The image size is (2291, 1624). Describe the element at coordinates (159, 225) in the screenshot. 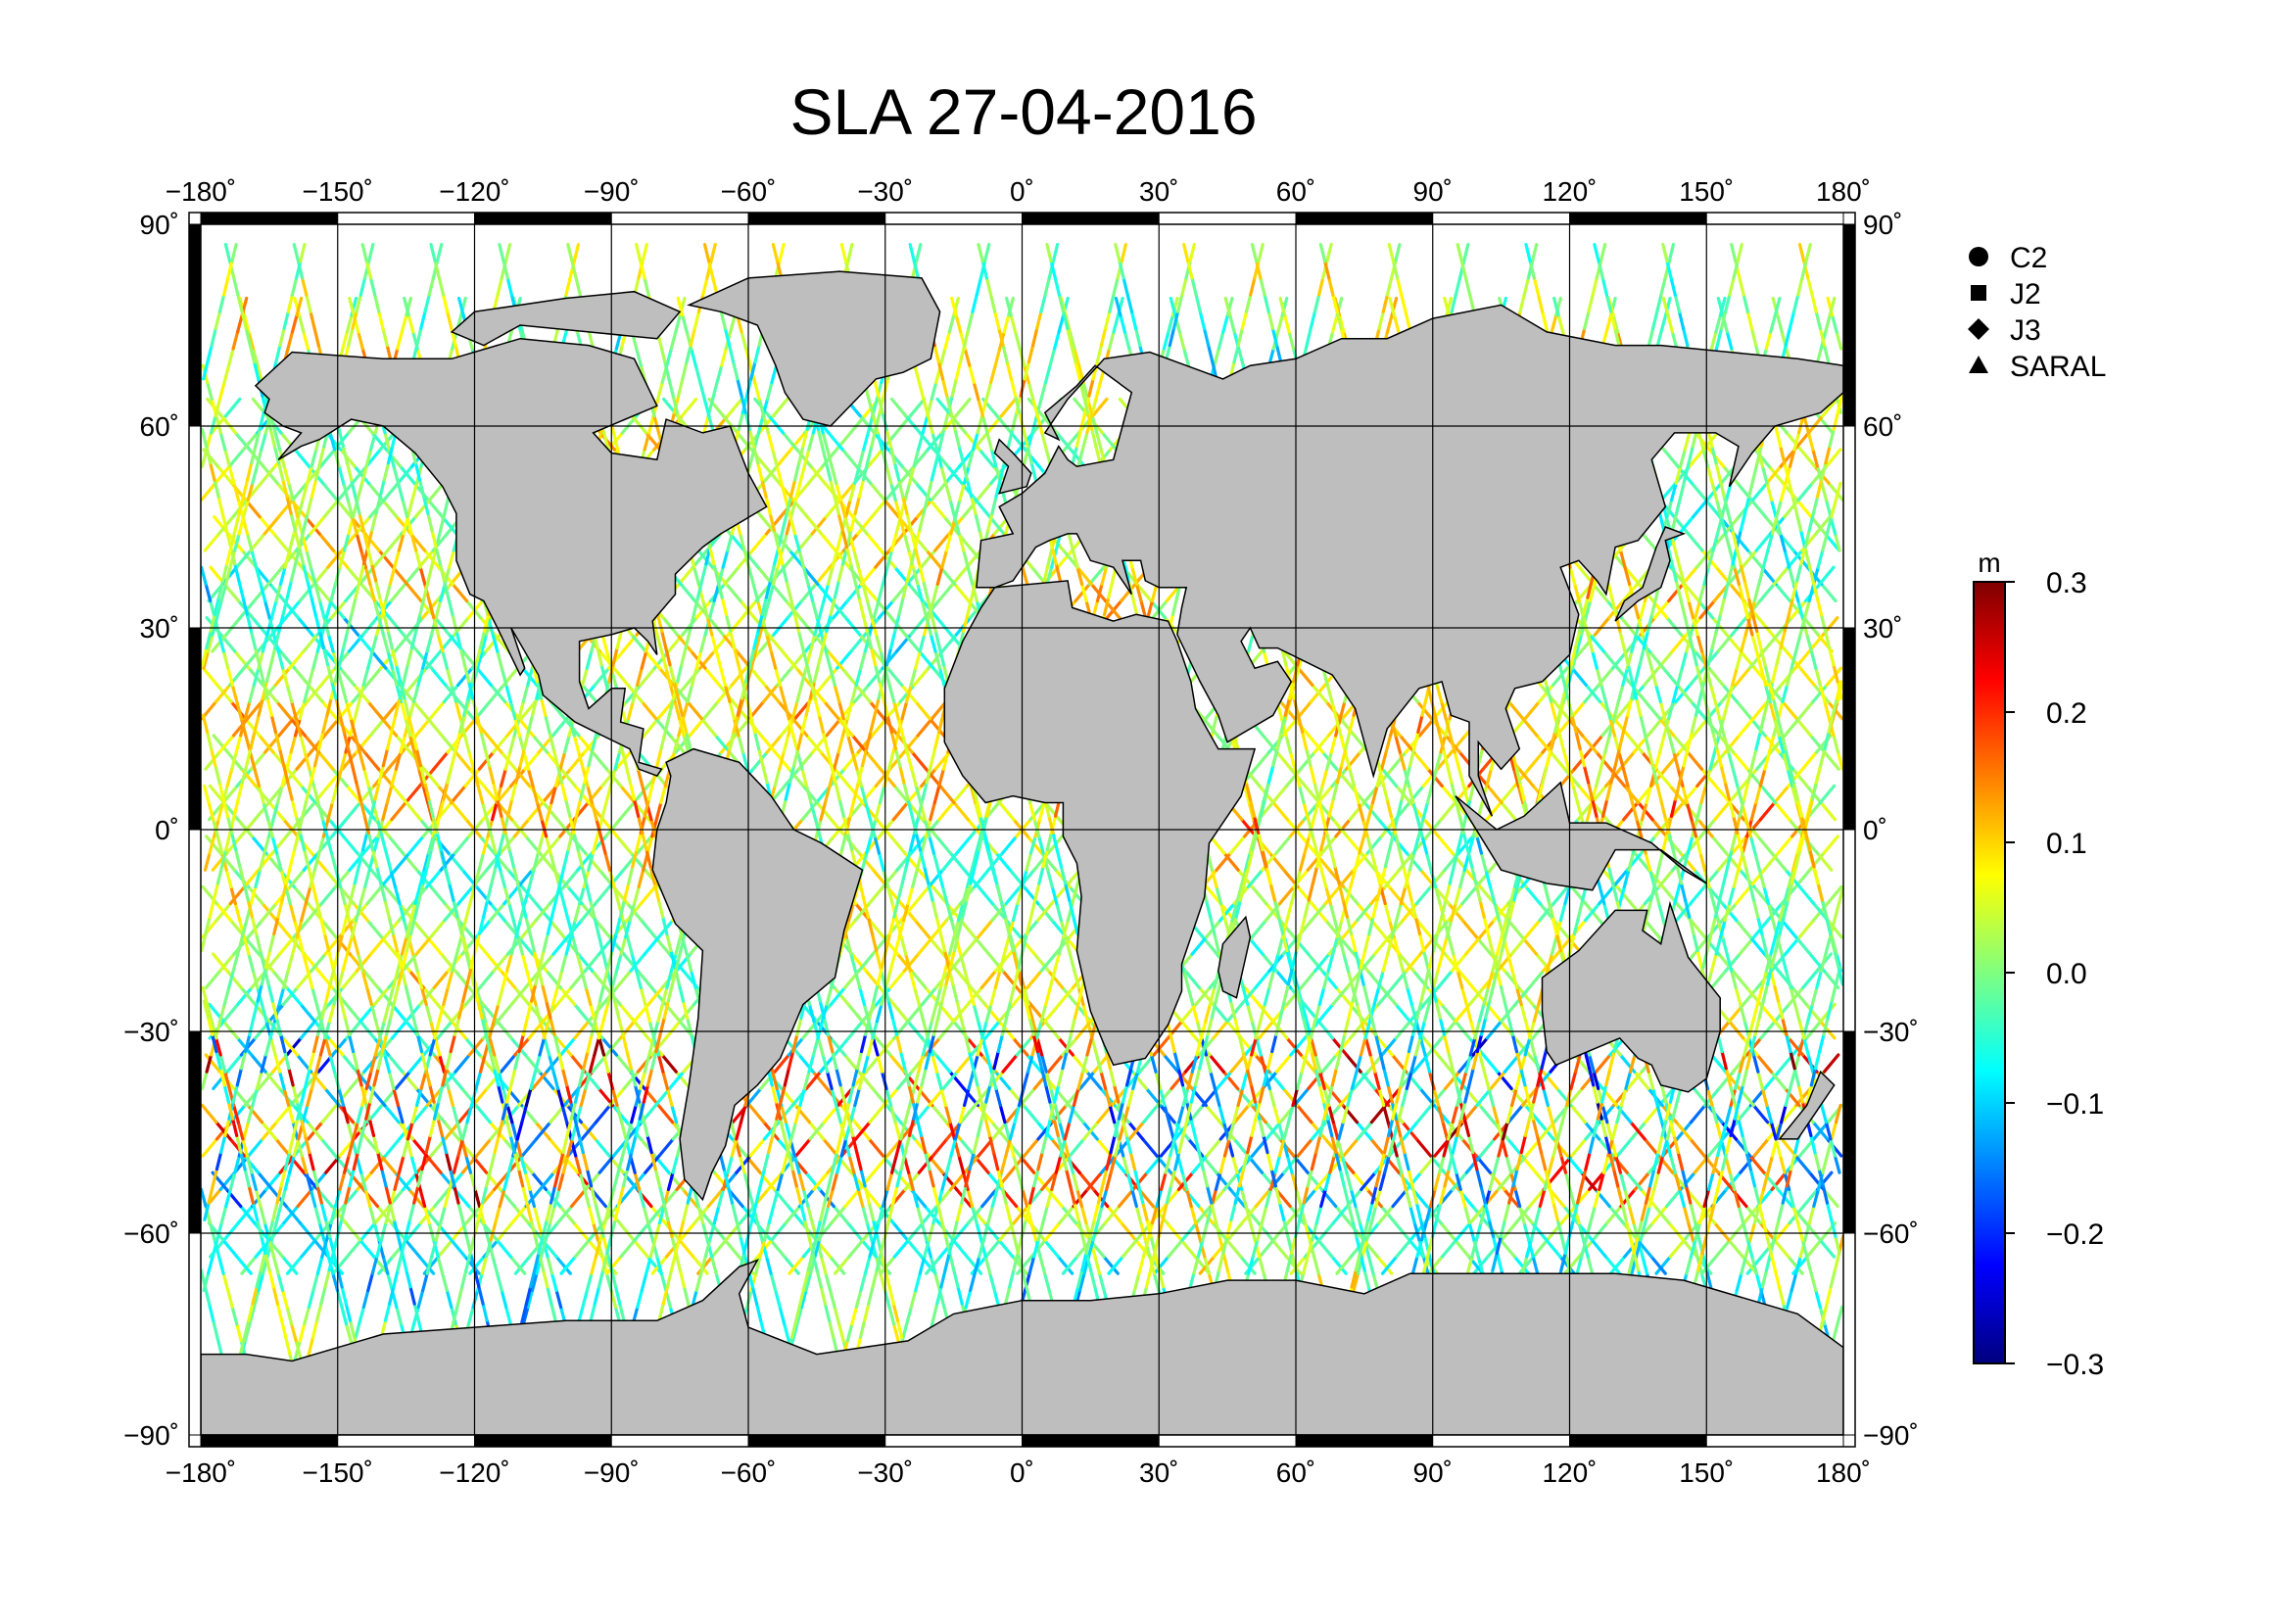

I see `lat-tick-left: 90˚` at that location.